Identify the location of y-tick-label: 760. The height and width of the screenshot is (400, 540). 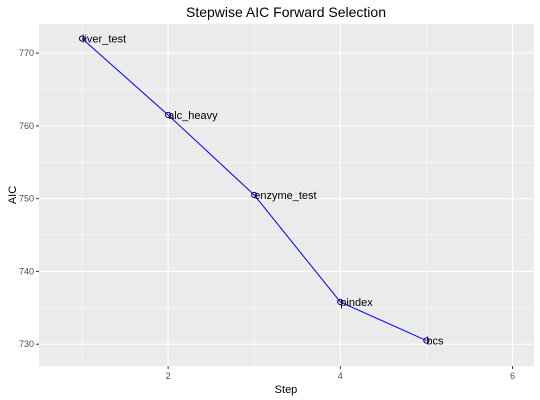
(26, 126).